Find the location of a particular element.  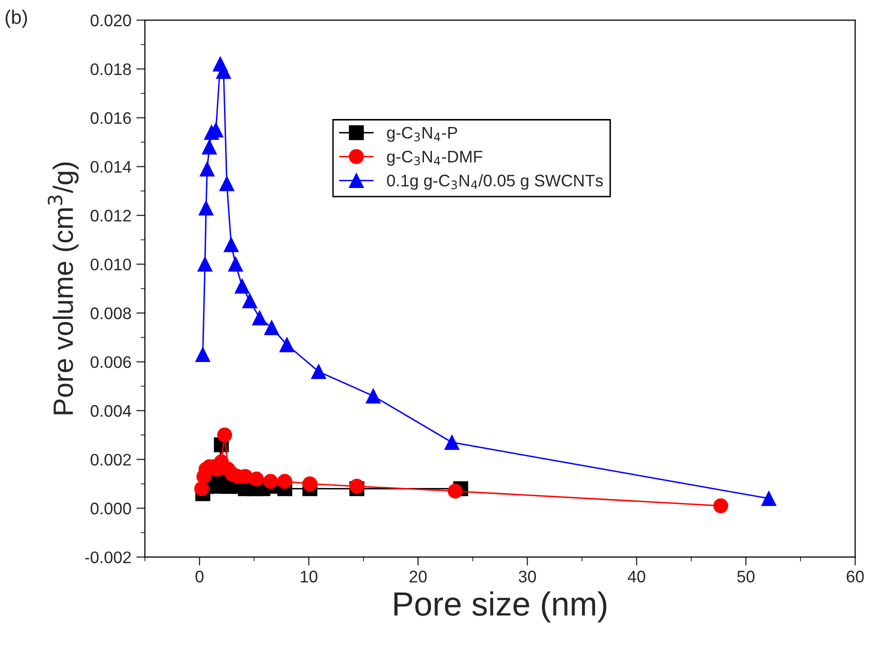

y-tick-label: -0.002 is located at coordinates (108, 557).